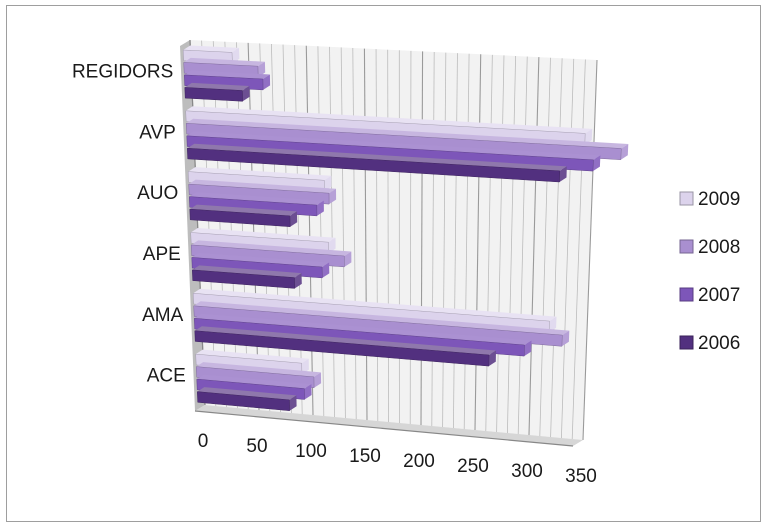 This screenshot has height=529, width=769. I want to click on legend-label: 2006, so click(719, 343).